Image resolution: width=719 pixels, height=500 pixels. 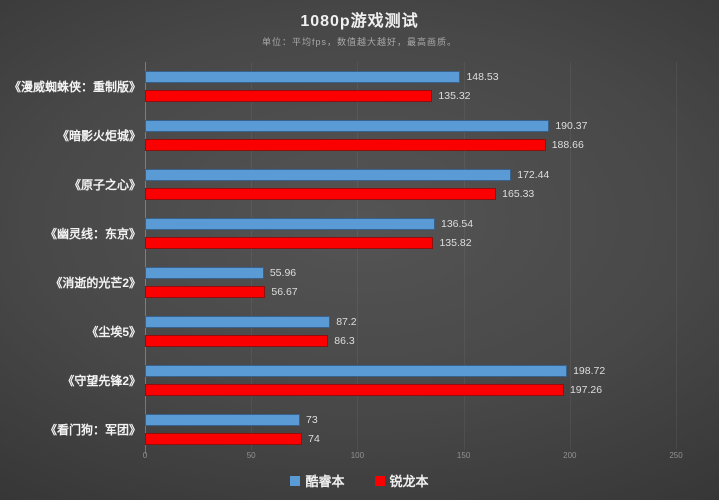 I want to click on bar-group: 《原子之心》 172.44 165.33, so click(x=359, y=184).